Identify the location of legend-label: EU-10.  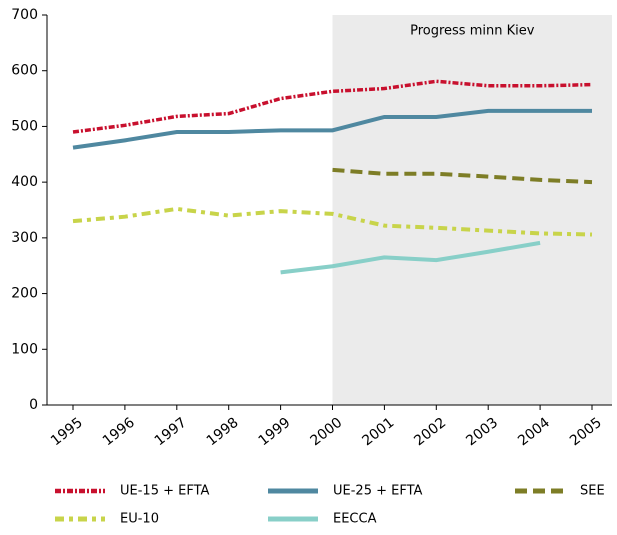
(139, 519).